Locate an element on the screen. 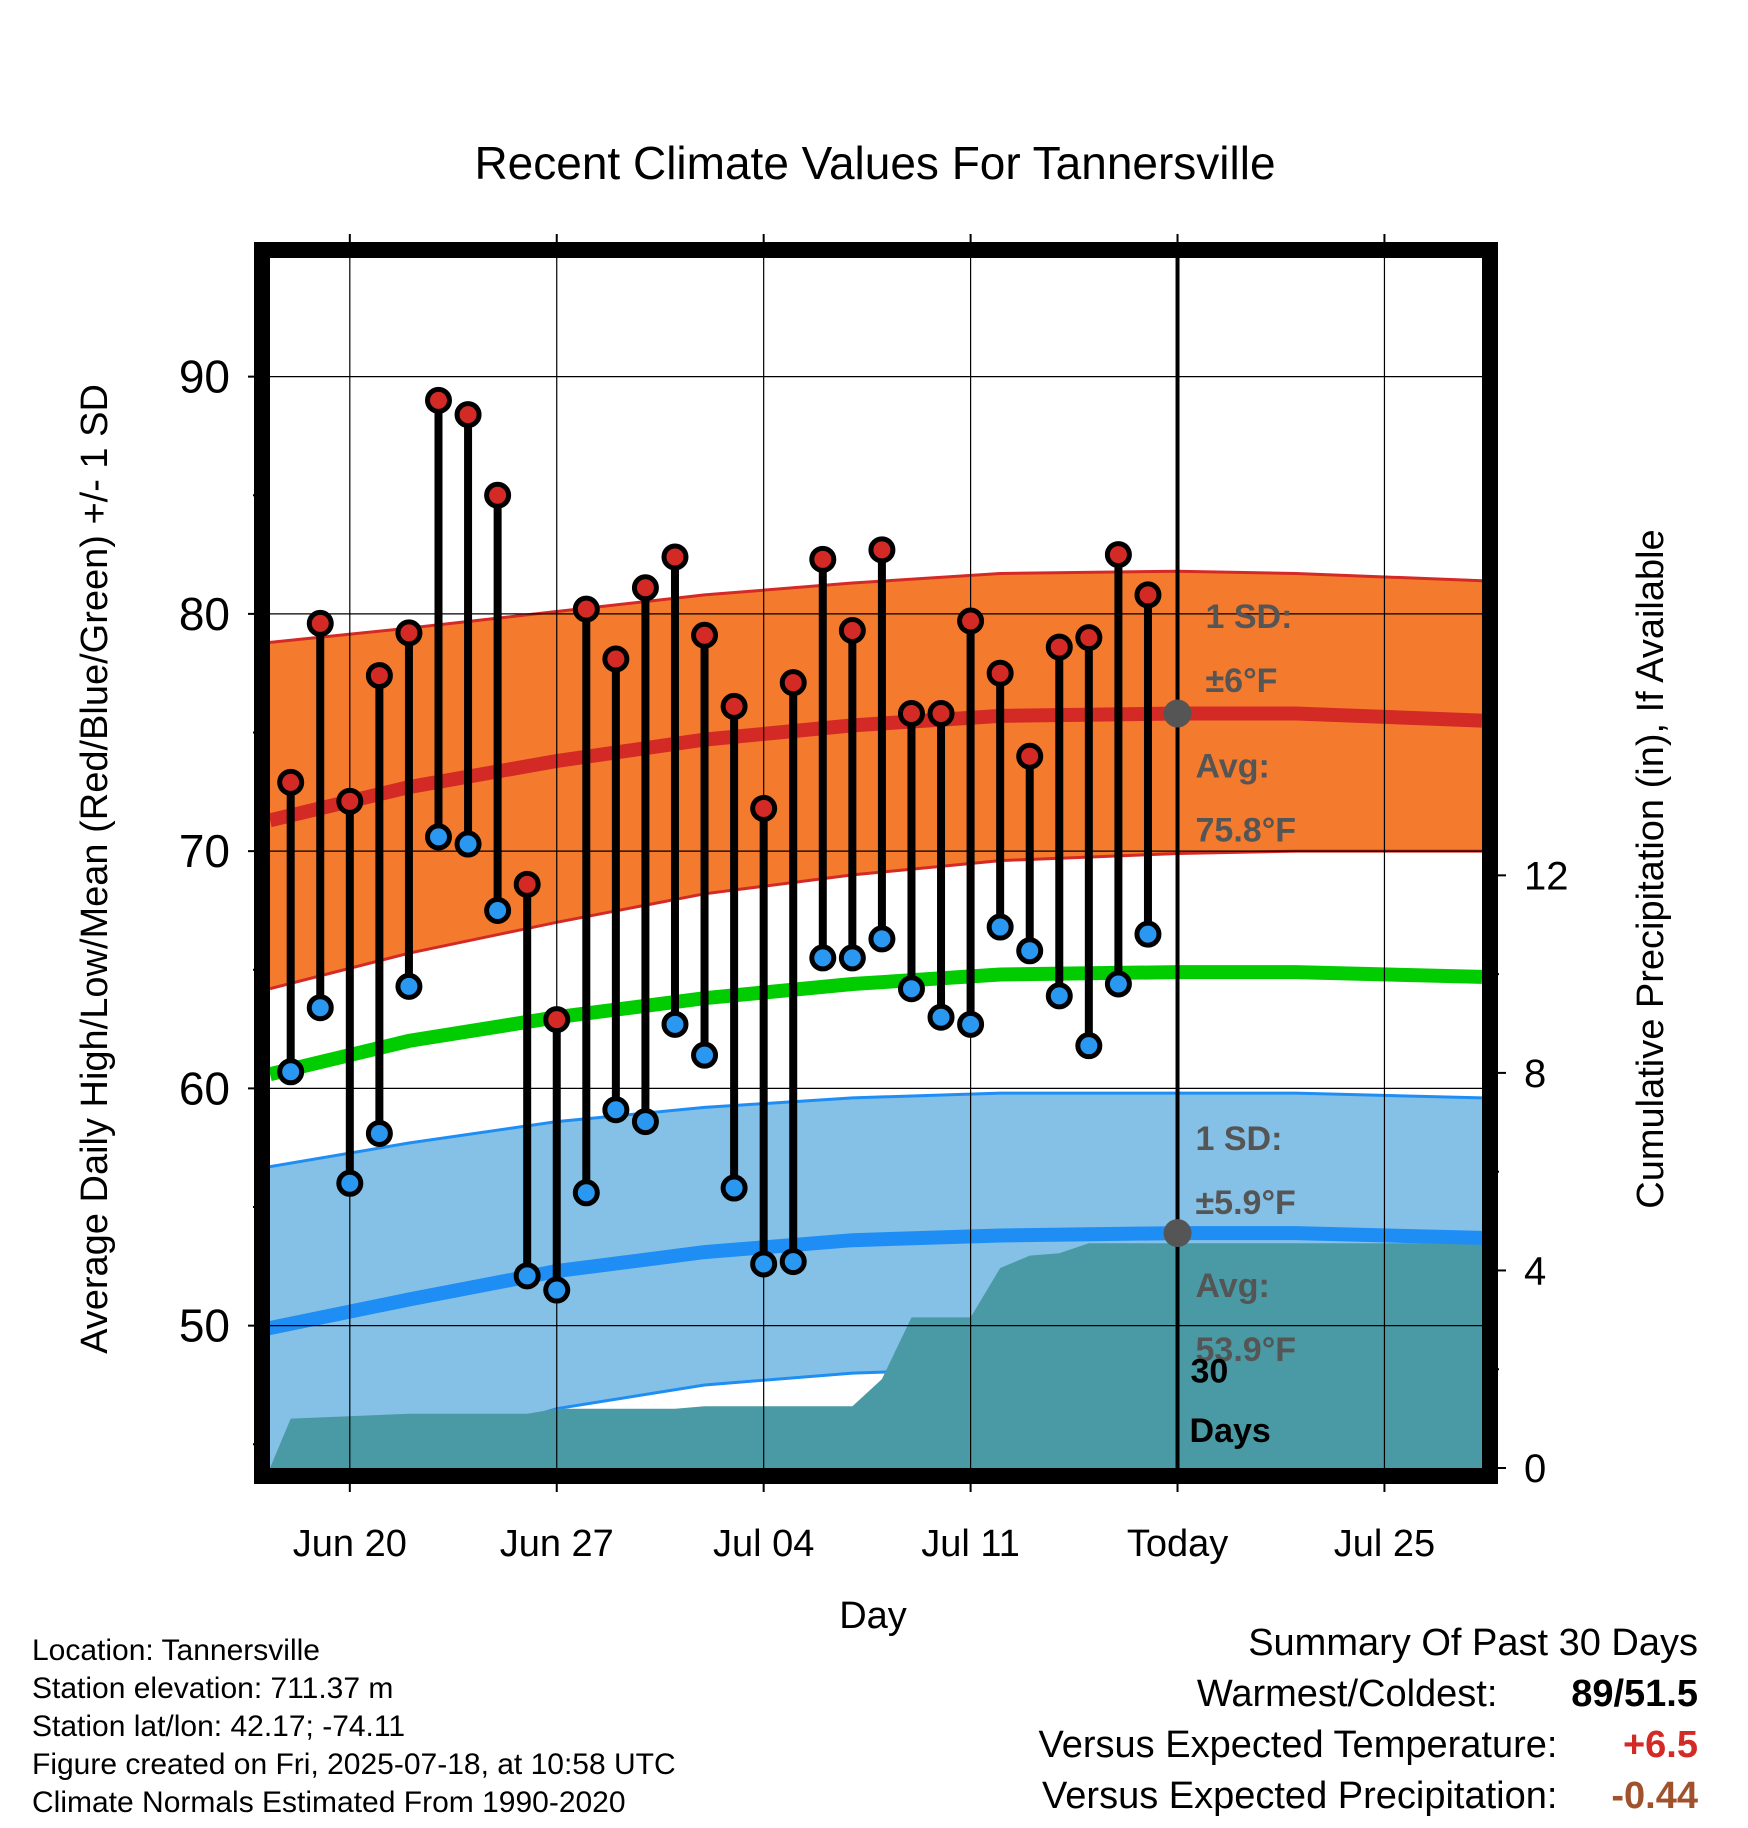 The image size is (1748, 1828). footer-location: Location: Tannersville is located at coordinates (176, 1650).